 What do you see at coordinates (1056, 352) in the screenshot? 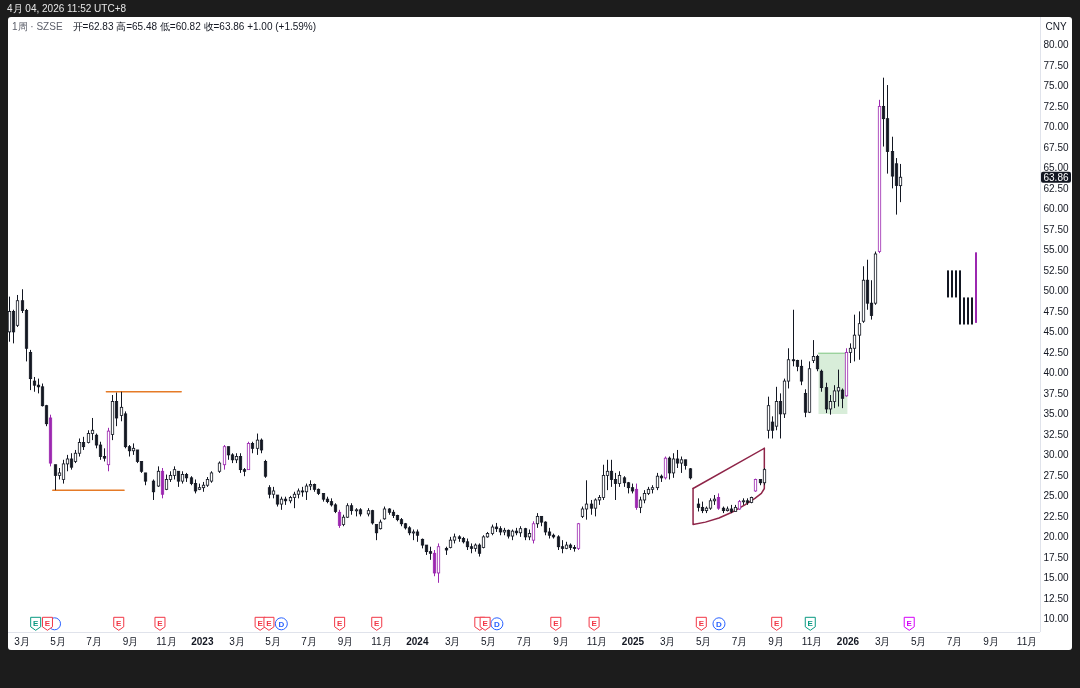
I see `y-tick-label: 42.50` at bounding box center [1056, 352].